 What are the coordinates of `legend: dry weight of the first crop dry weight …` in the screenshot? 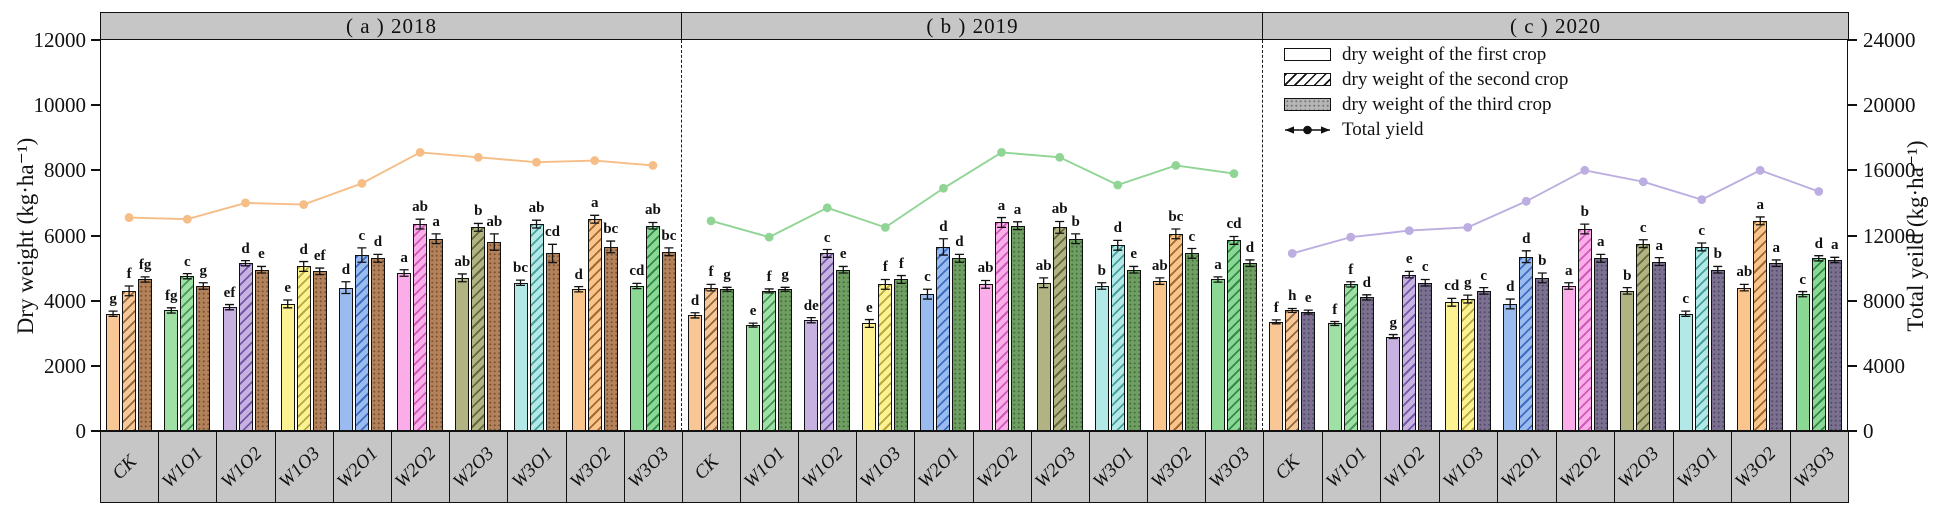 It's located at (1426, 92).